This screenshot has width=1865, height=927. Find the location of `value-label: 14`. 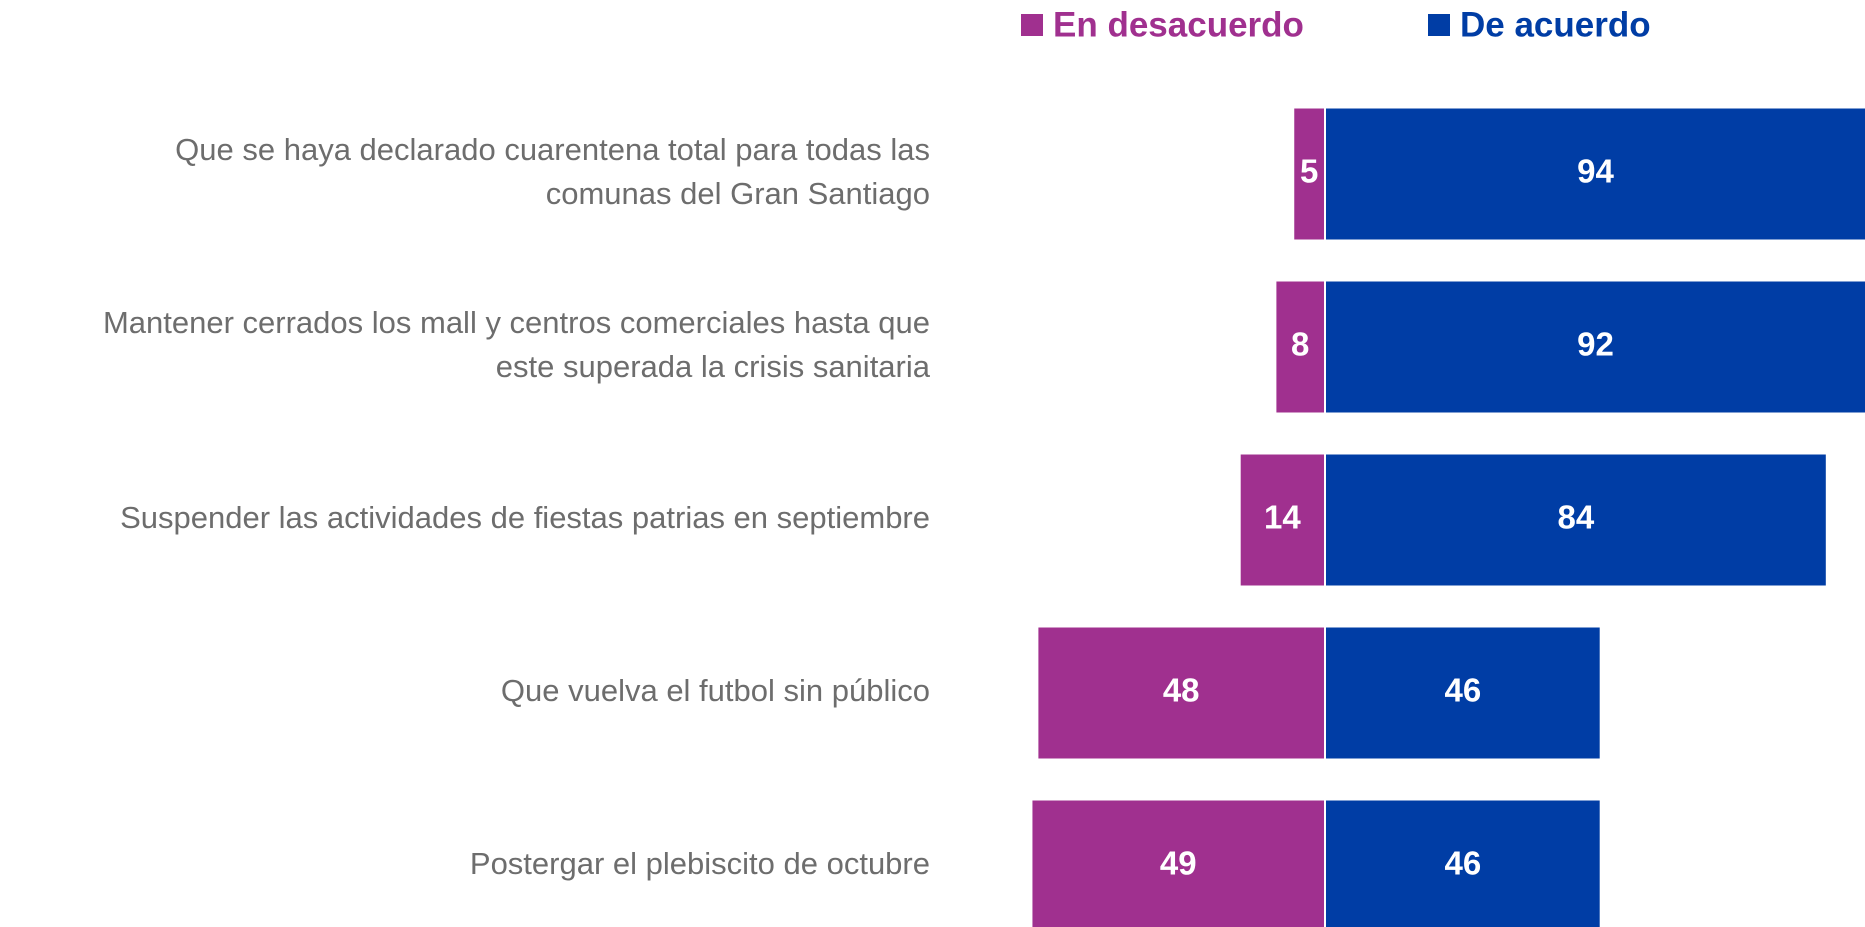

value-label: 14 is located at coordinates (1282, 517).